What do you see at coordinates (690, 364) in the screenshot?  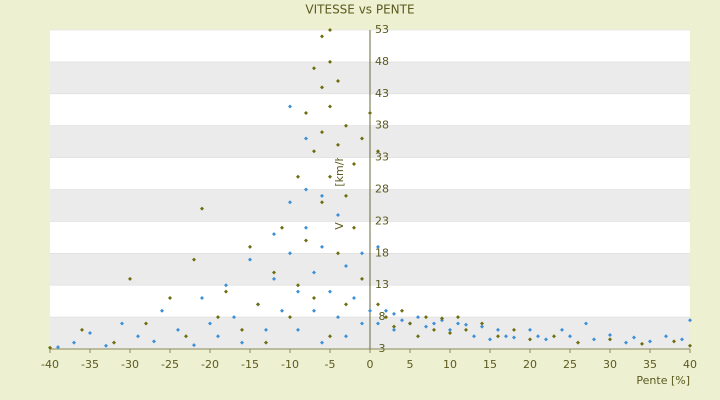 I see `x-tick-label: 40` at bounding box center [690, 364].